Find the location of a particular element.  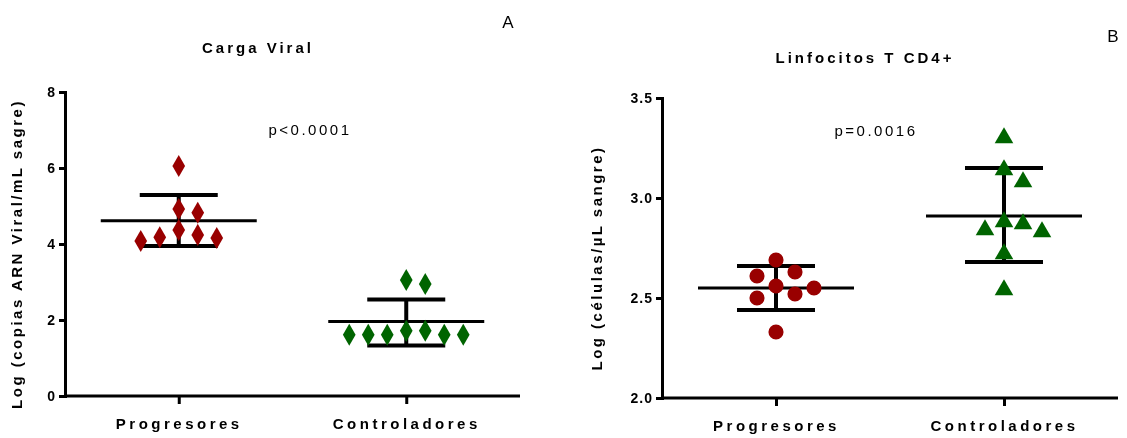

annotation: p=0.0016 is located at coordinates (876, 130).